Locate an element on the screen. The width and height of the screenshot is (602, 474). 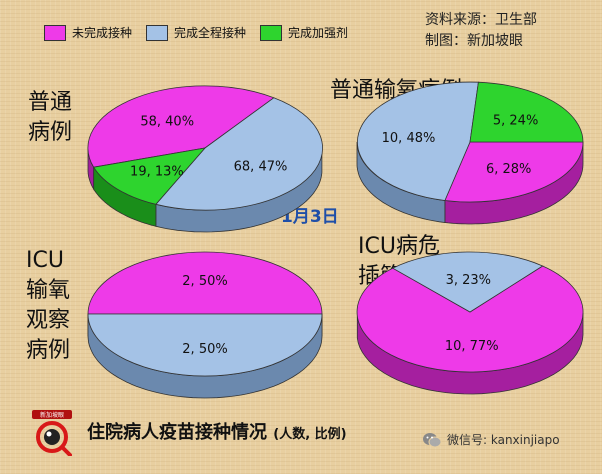
legend-item-fully-vaccinated: 完成全程接种 is located at coordinates (196, 32).